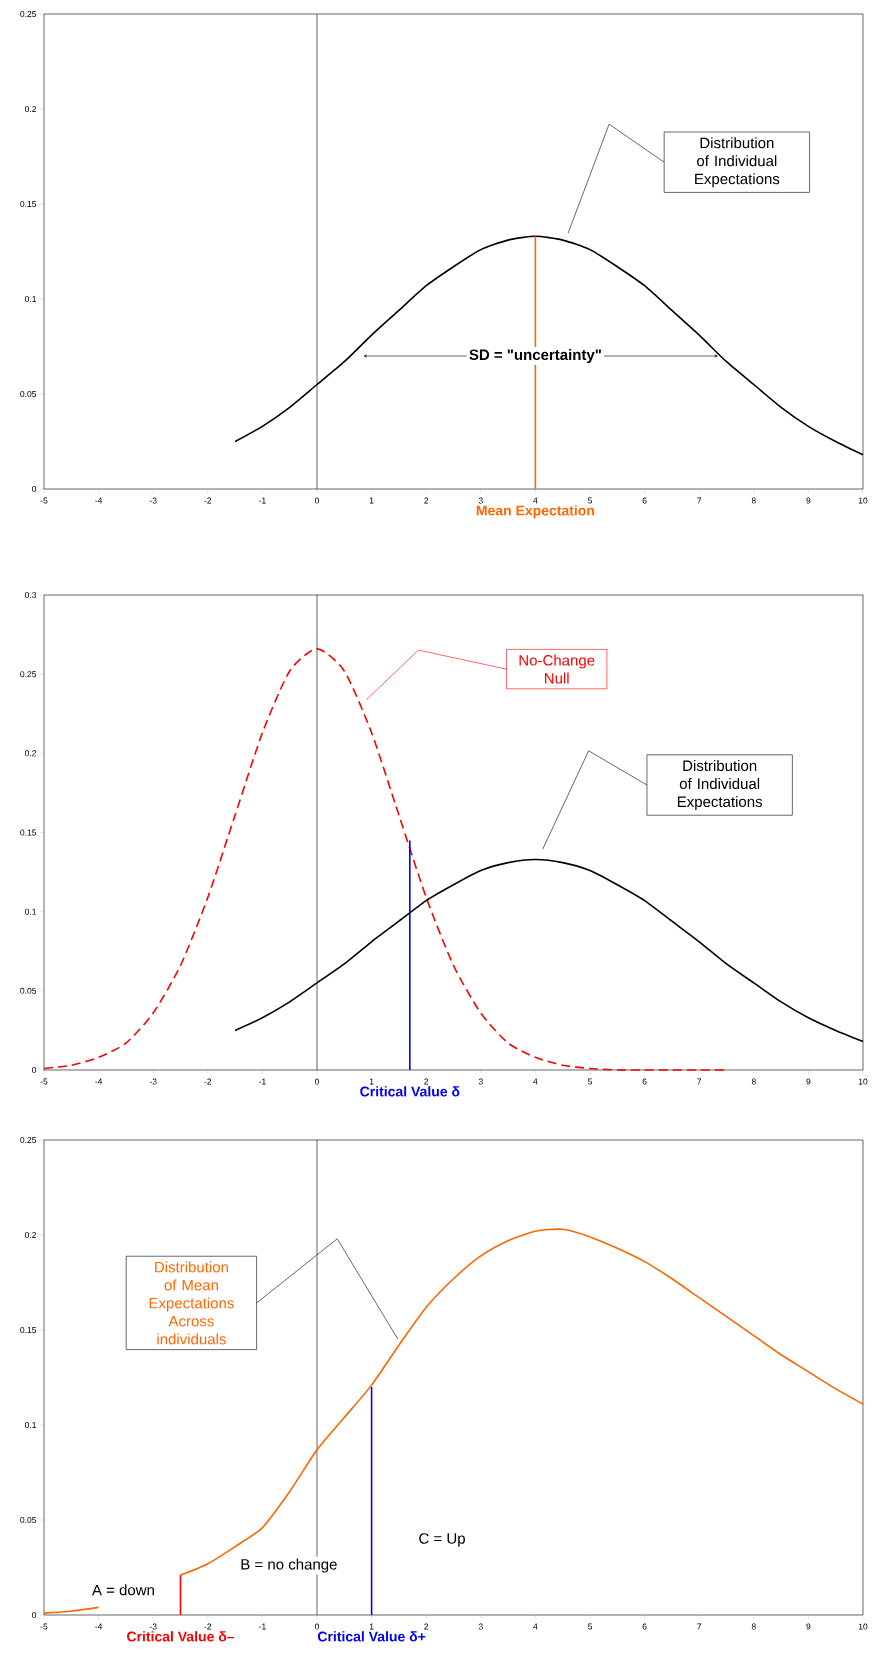 The width and height of the screenshot is (874, 1653). What do you see at coordinates (535, 512) in the screenshot?
I see `annotation: Mean Expectation` at bounding box center [535, 512].